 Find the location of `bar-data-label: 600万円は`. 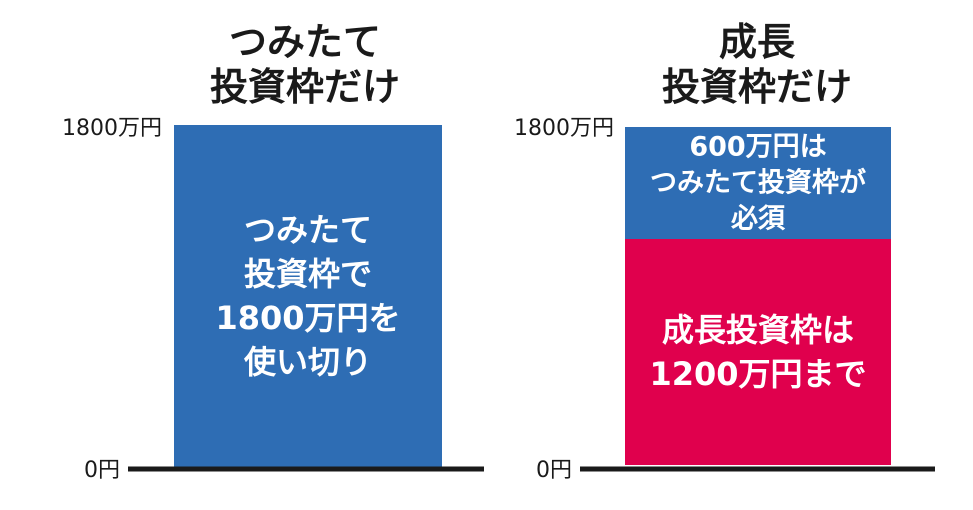

bar-data-label: 600万円は is located at coordinates (757, 147).